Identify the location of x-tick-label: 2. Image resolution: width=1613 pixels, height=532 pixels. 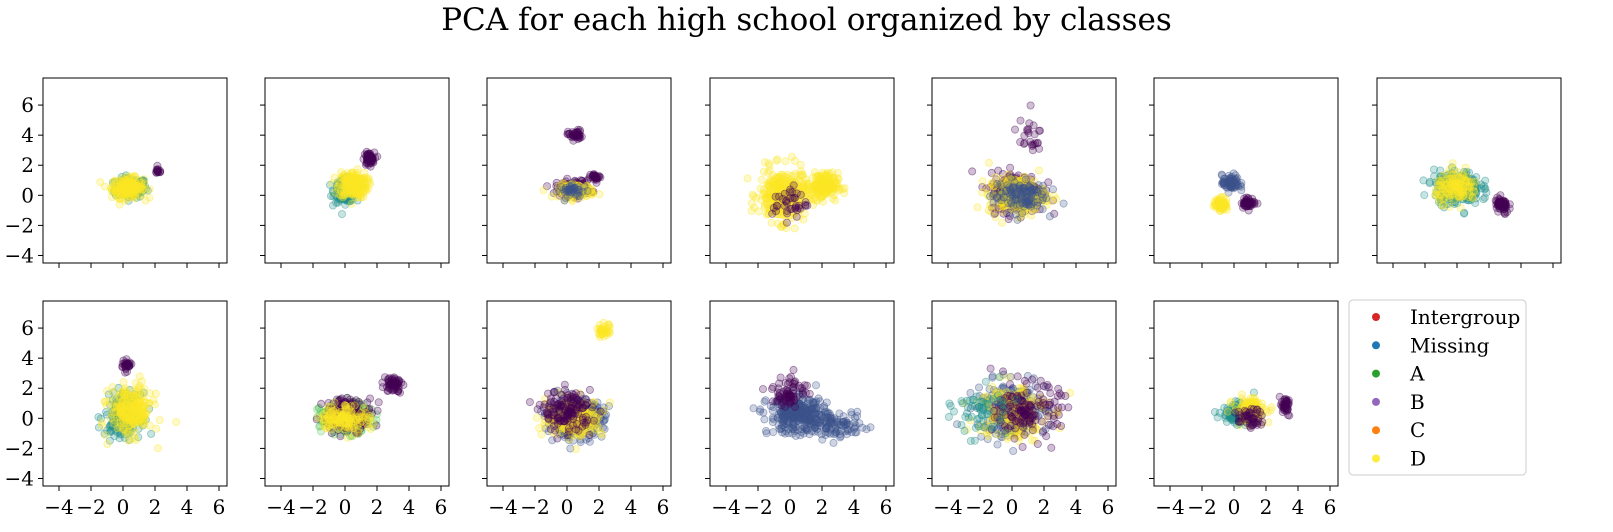
(599, 507).